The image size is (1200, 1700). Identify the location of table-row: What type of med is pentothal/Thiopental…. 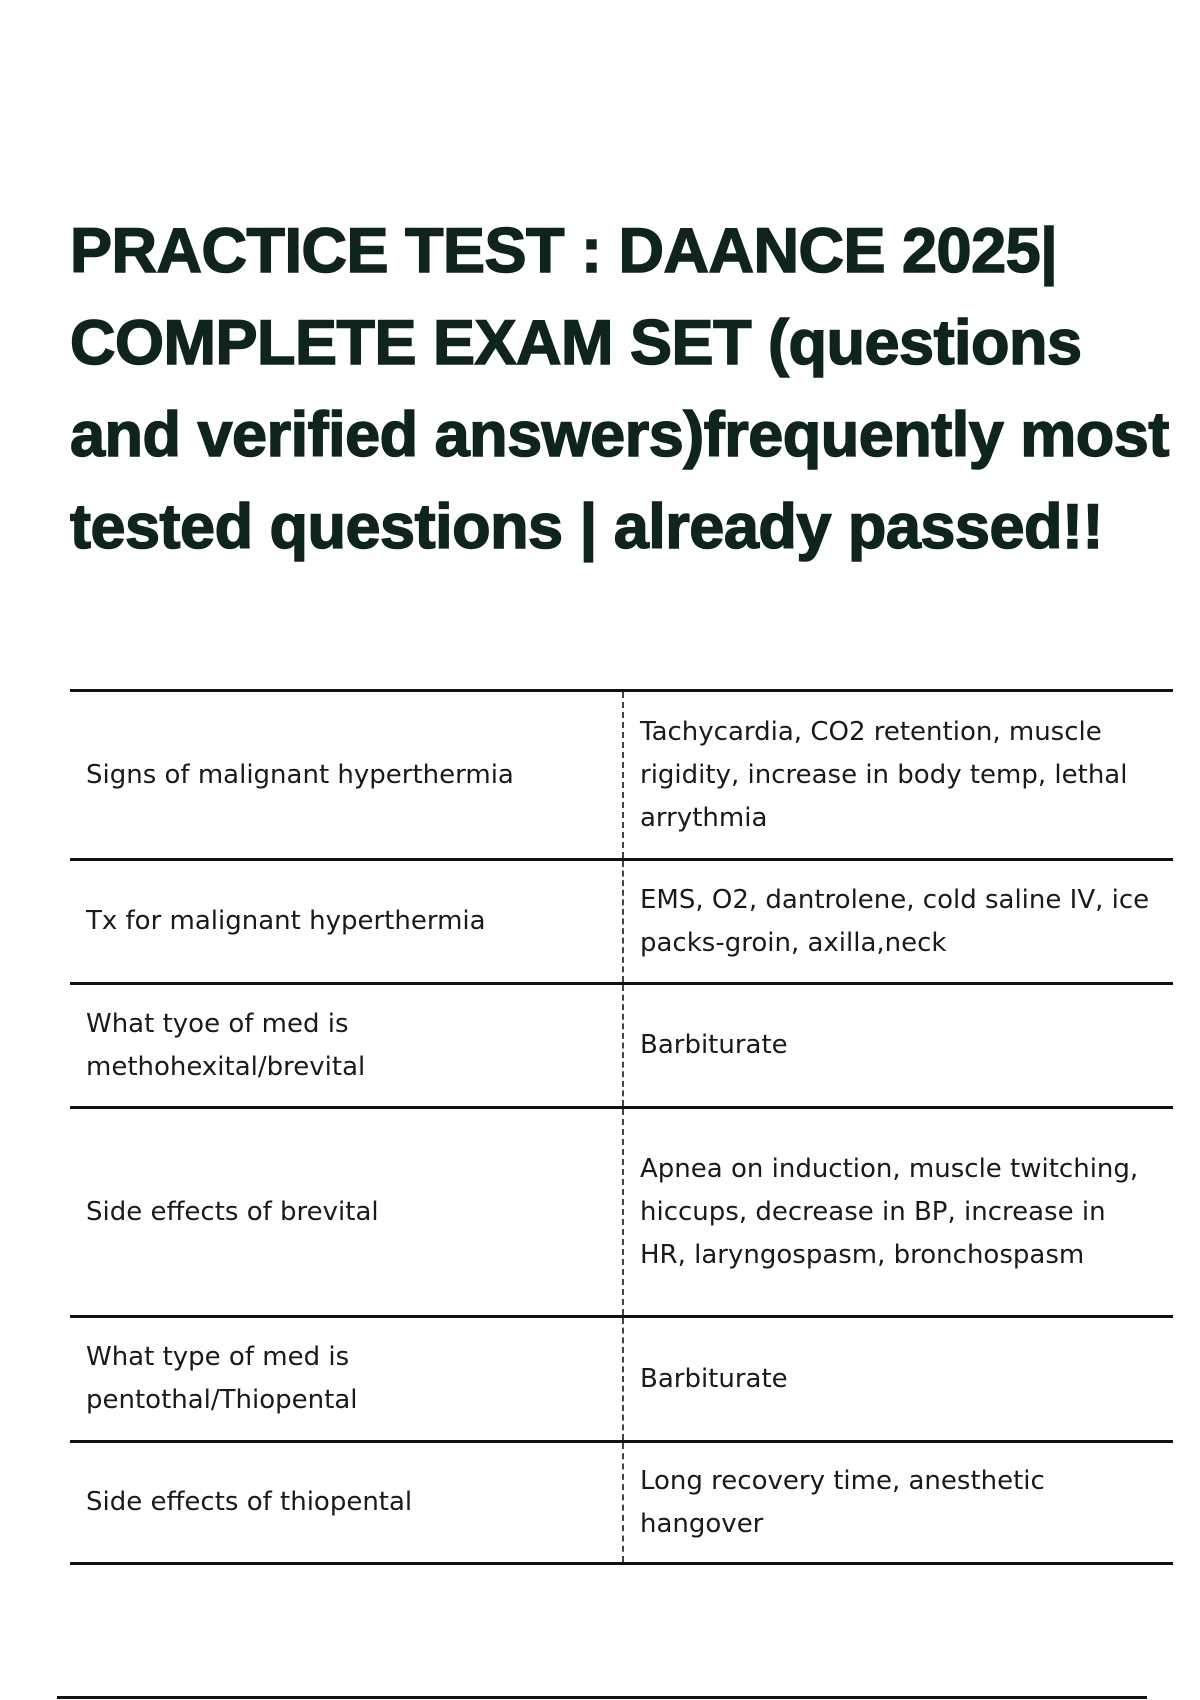
(621, 1379).